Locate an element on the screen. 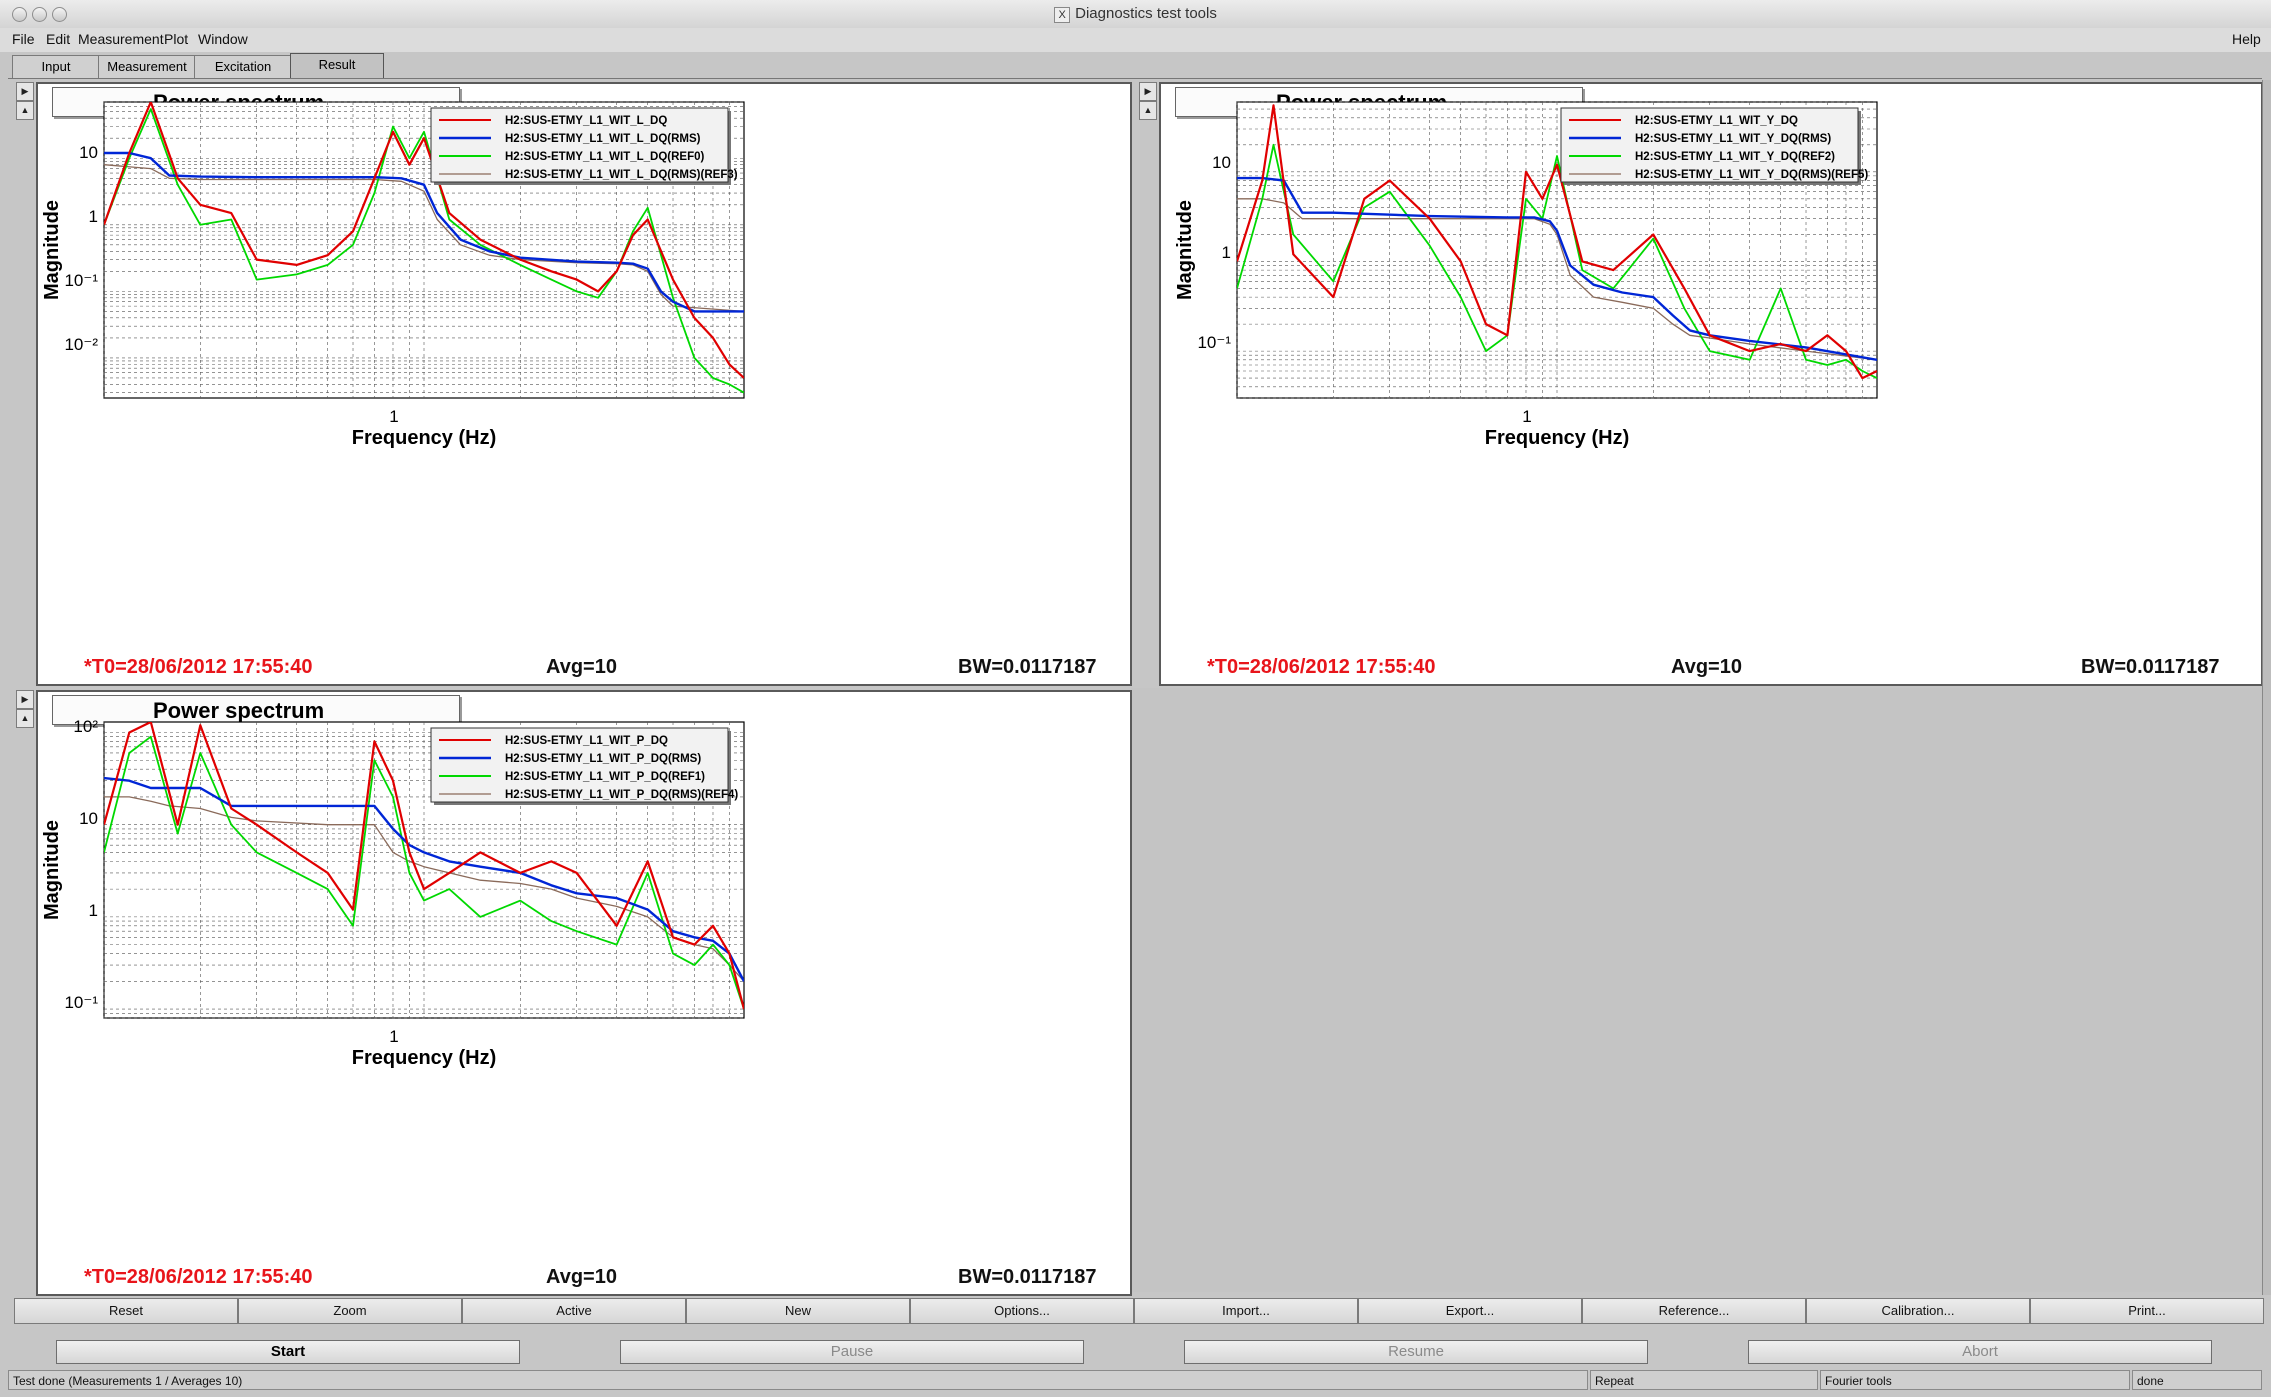  resume-button: Resume is located at coordinates (1416, 1352).